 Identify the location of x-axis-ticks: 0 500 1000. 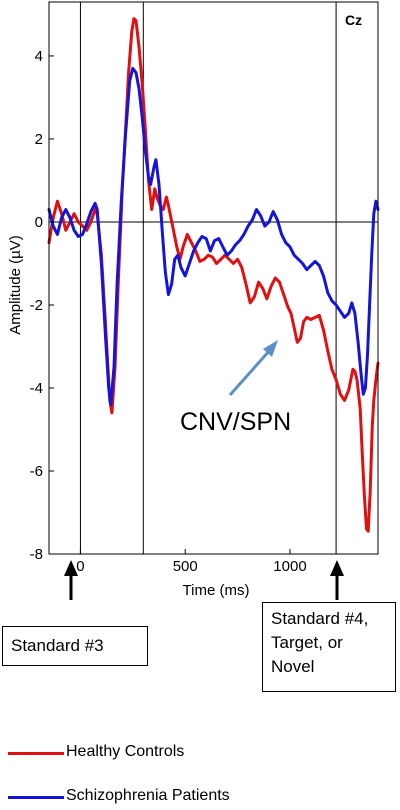
(191, 562).